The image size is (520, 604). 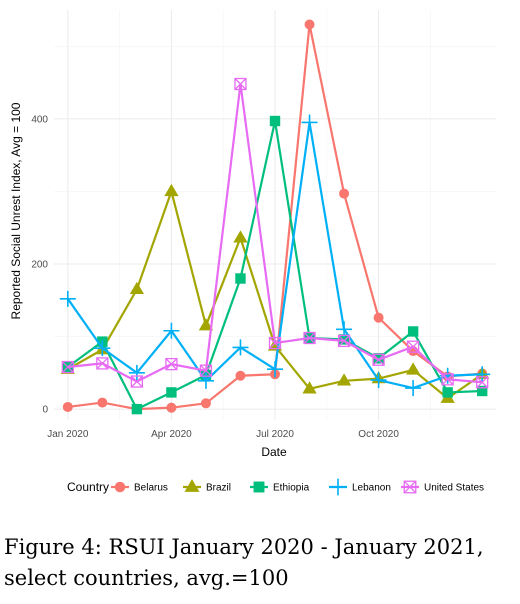 I want to click on y-axis-ticks: 0 200 400, so click(x=39, y=264).